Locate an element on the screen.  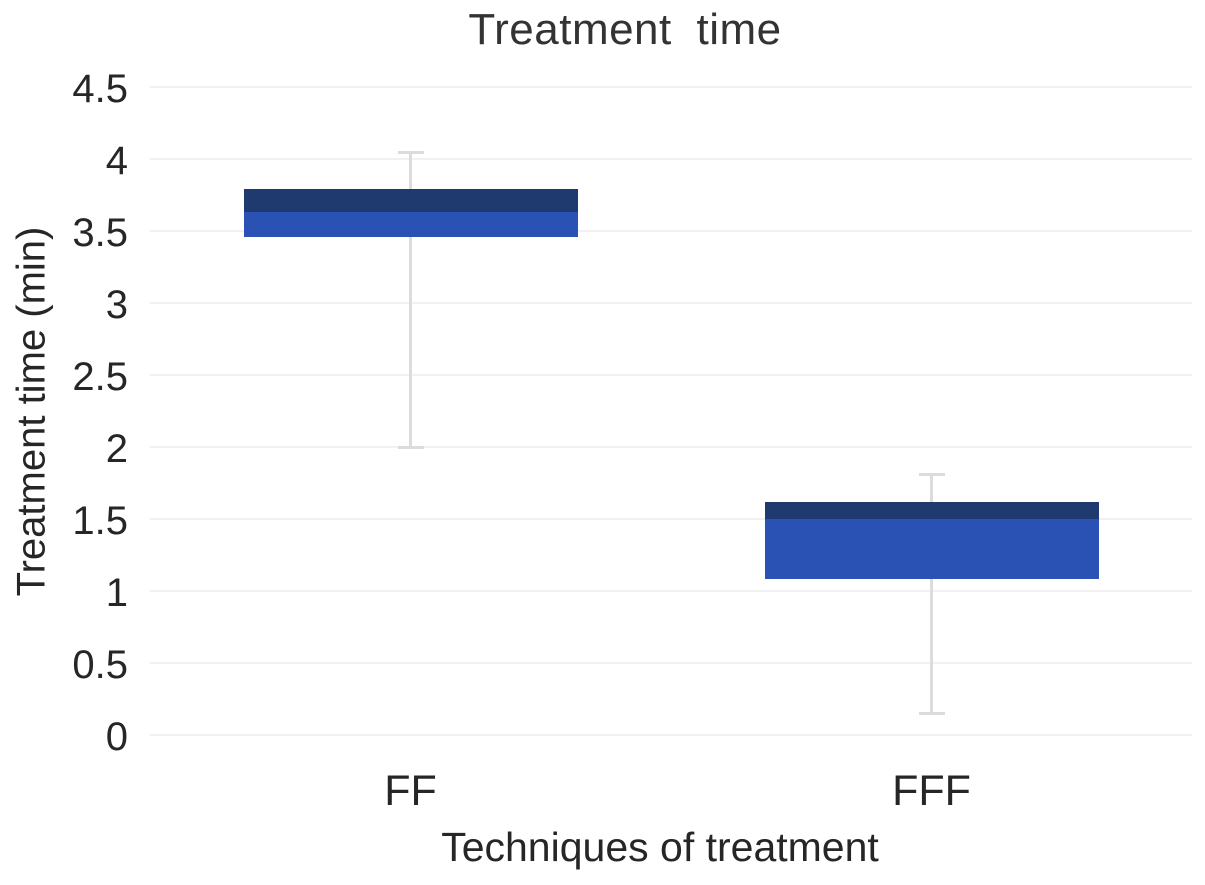
y-tick-label: 4.5 is located at coordinates (100, 89).